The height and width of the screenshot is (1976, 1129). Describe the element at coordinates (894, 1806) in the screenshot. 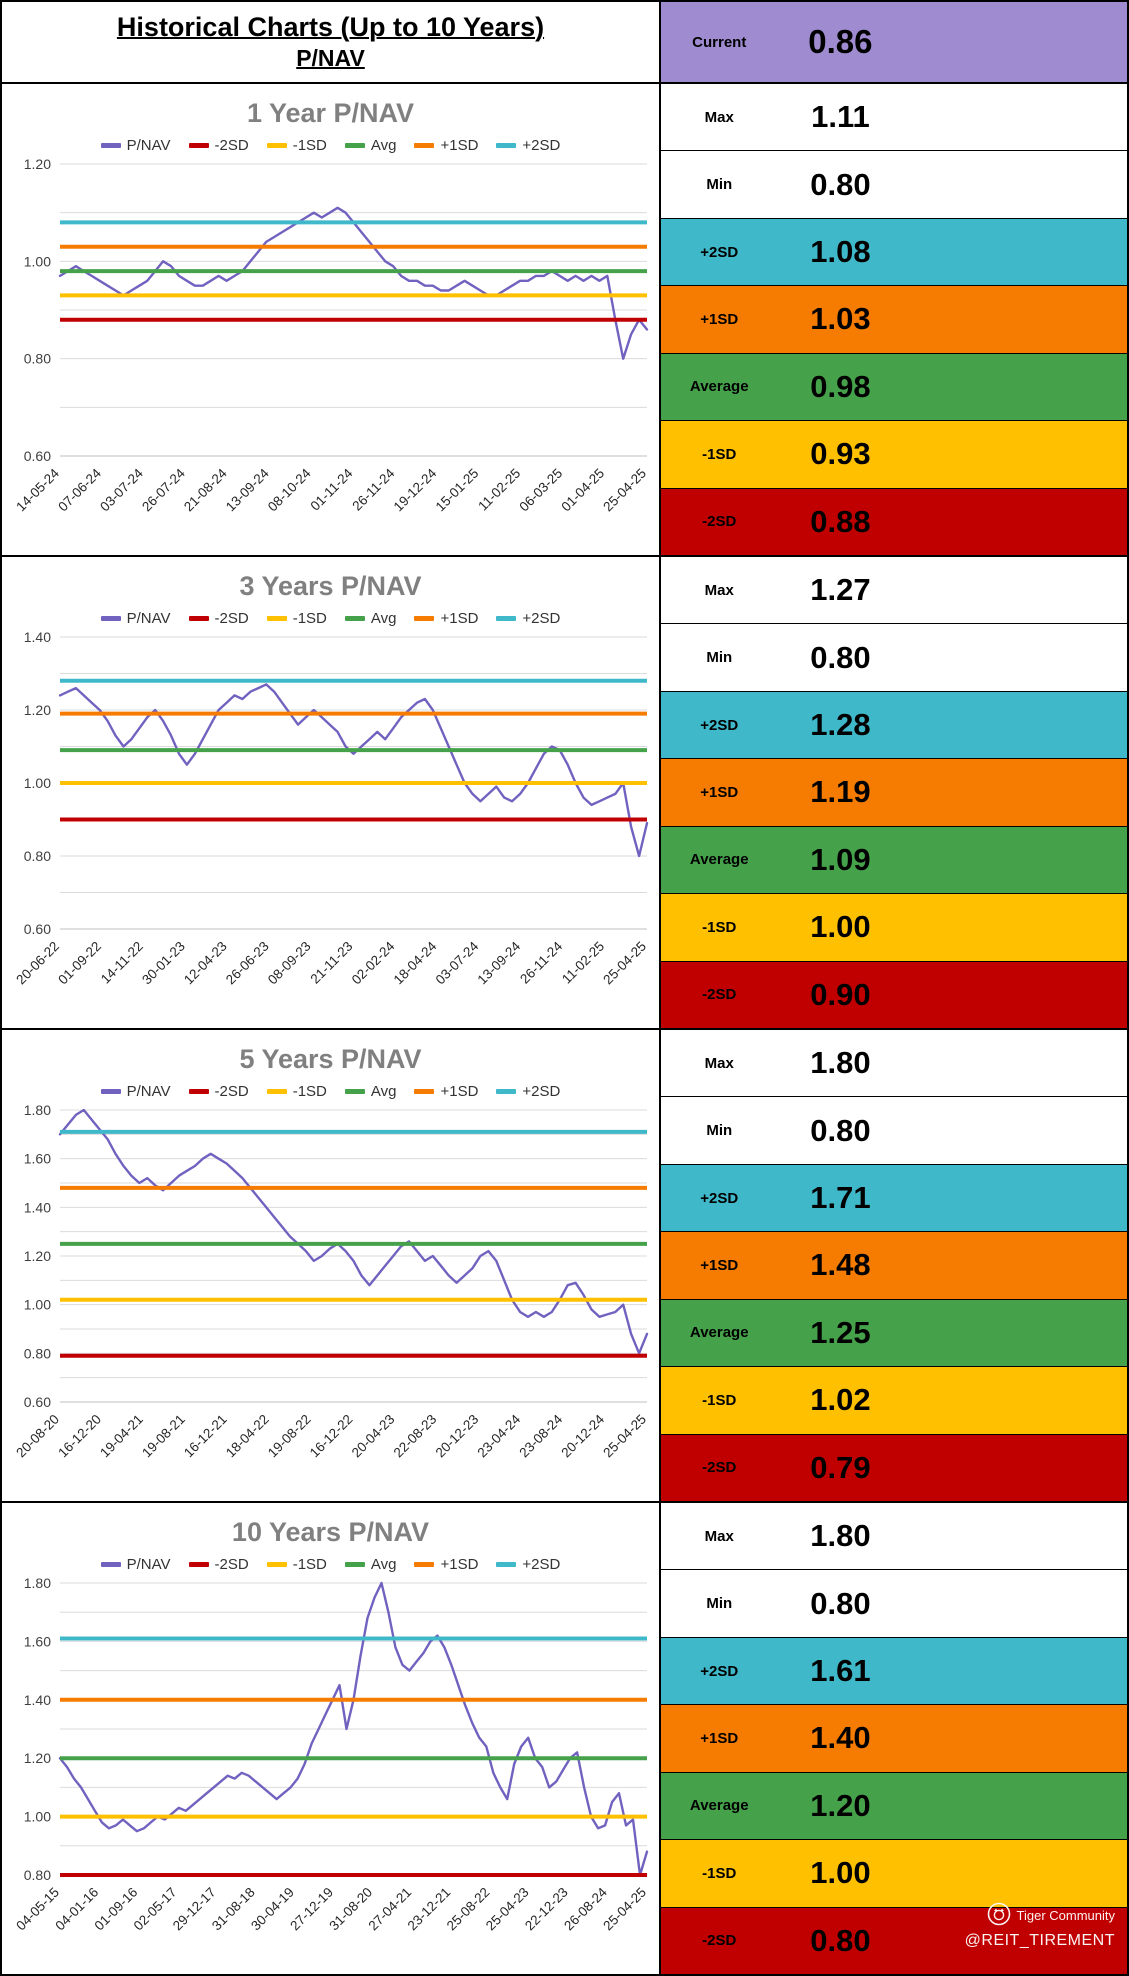

I see `stat-row-average: Average 1.20` at that location.